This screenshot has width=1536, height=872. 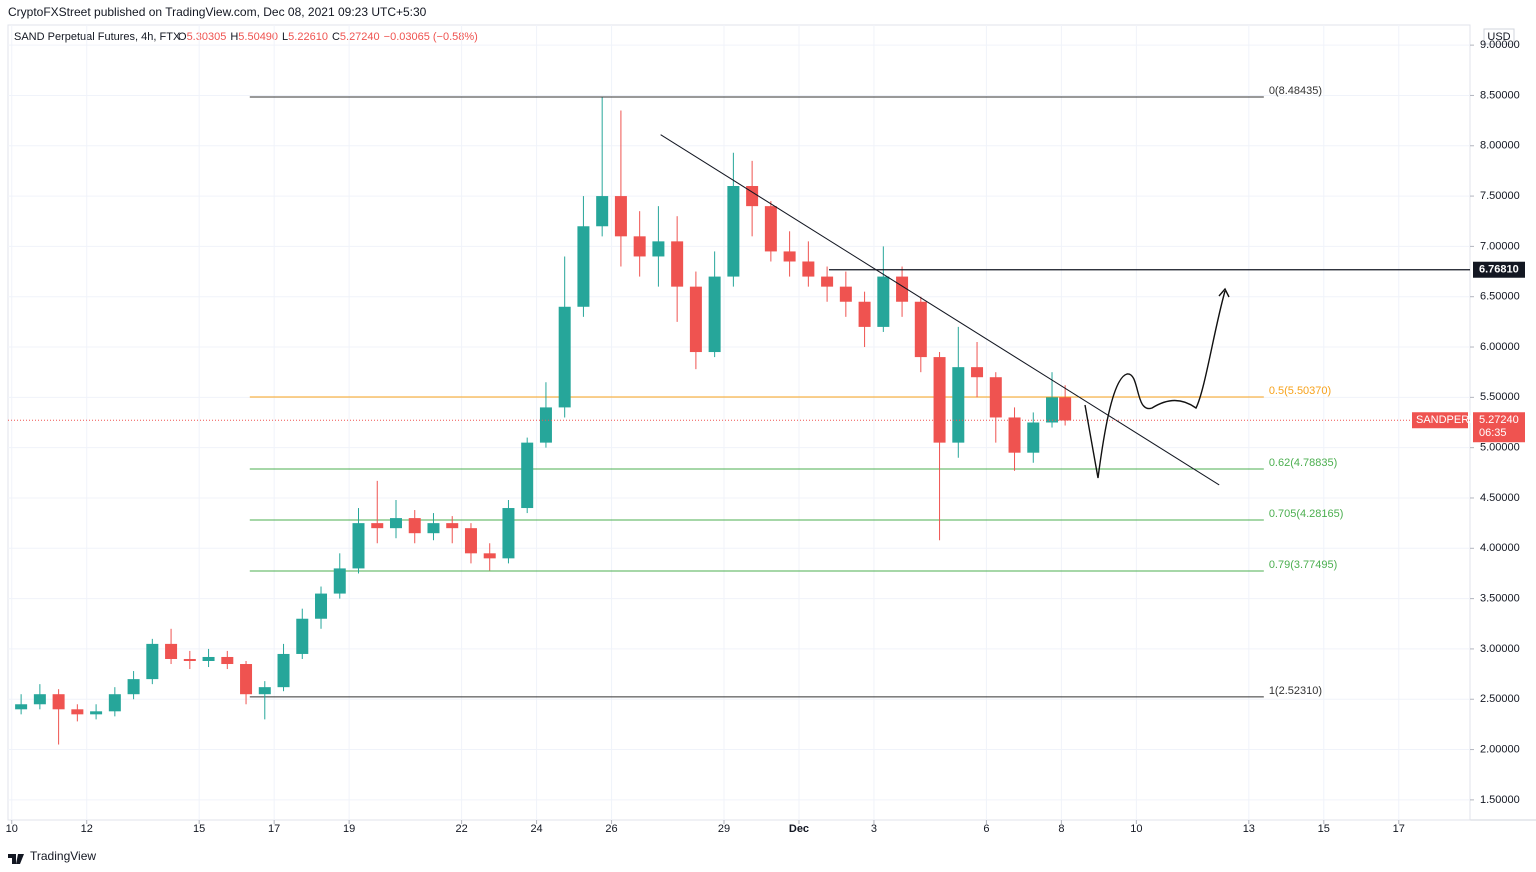 I want to click on symbol-label: SANDPERP, so click(x=1446, y=420).